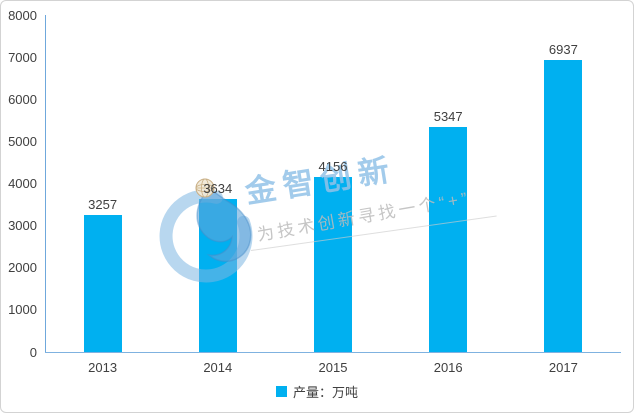 The height and width of the screenshot is (413, 634). What do you see at coordinates (563, 49) in the screenshot?
I see `data-label-2017: 6937` at bounding box center [563, 49].